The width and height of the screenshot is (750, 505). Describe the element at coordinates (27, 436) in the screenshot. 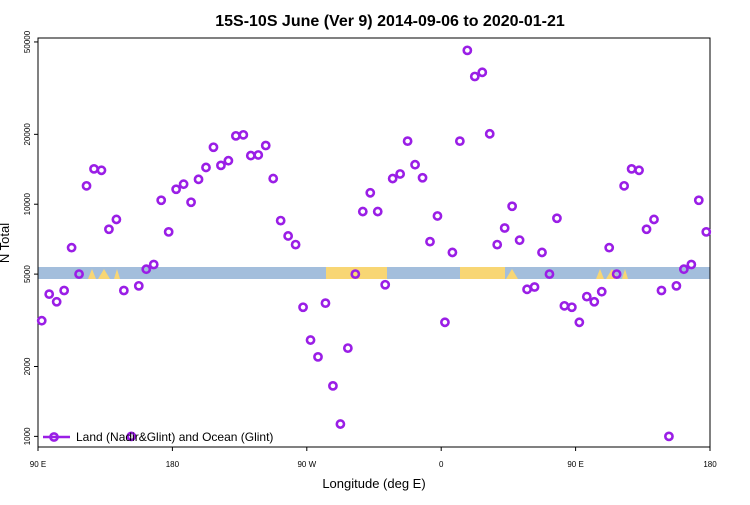

I see `y-tick-label: 1000` at that location.